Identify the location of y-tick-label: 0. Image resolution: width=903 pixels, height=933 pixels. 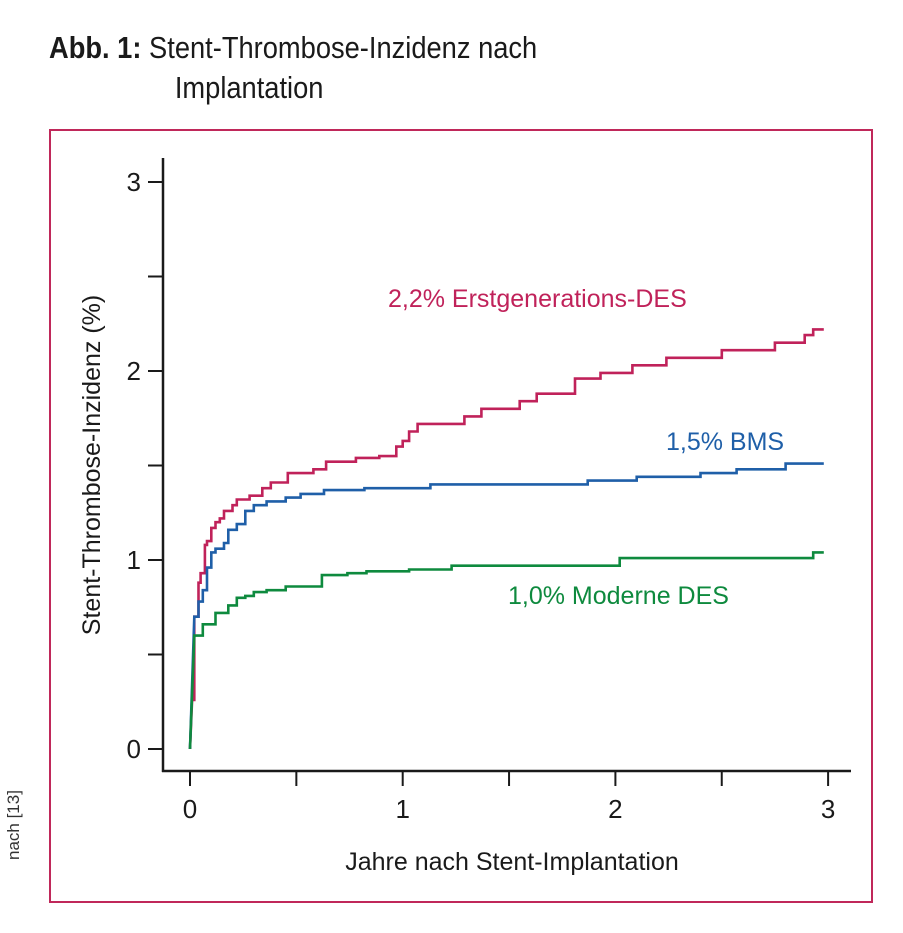
(134, 749).